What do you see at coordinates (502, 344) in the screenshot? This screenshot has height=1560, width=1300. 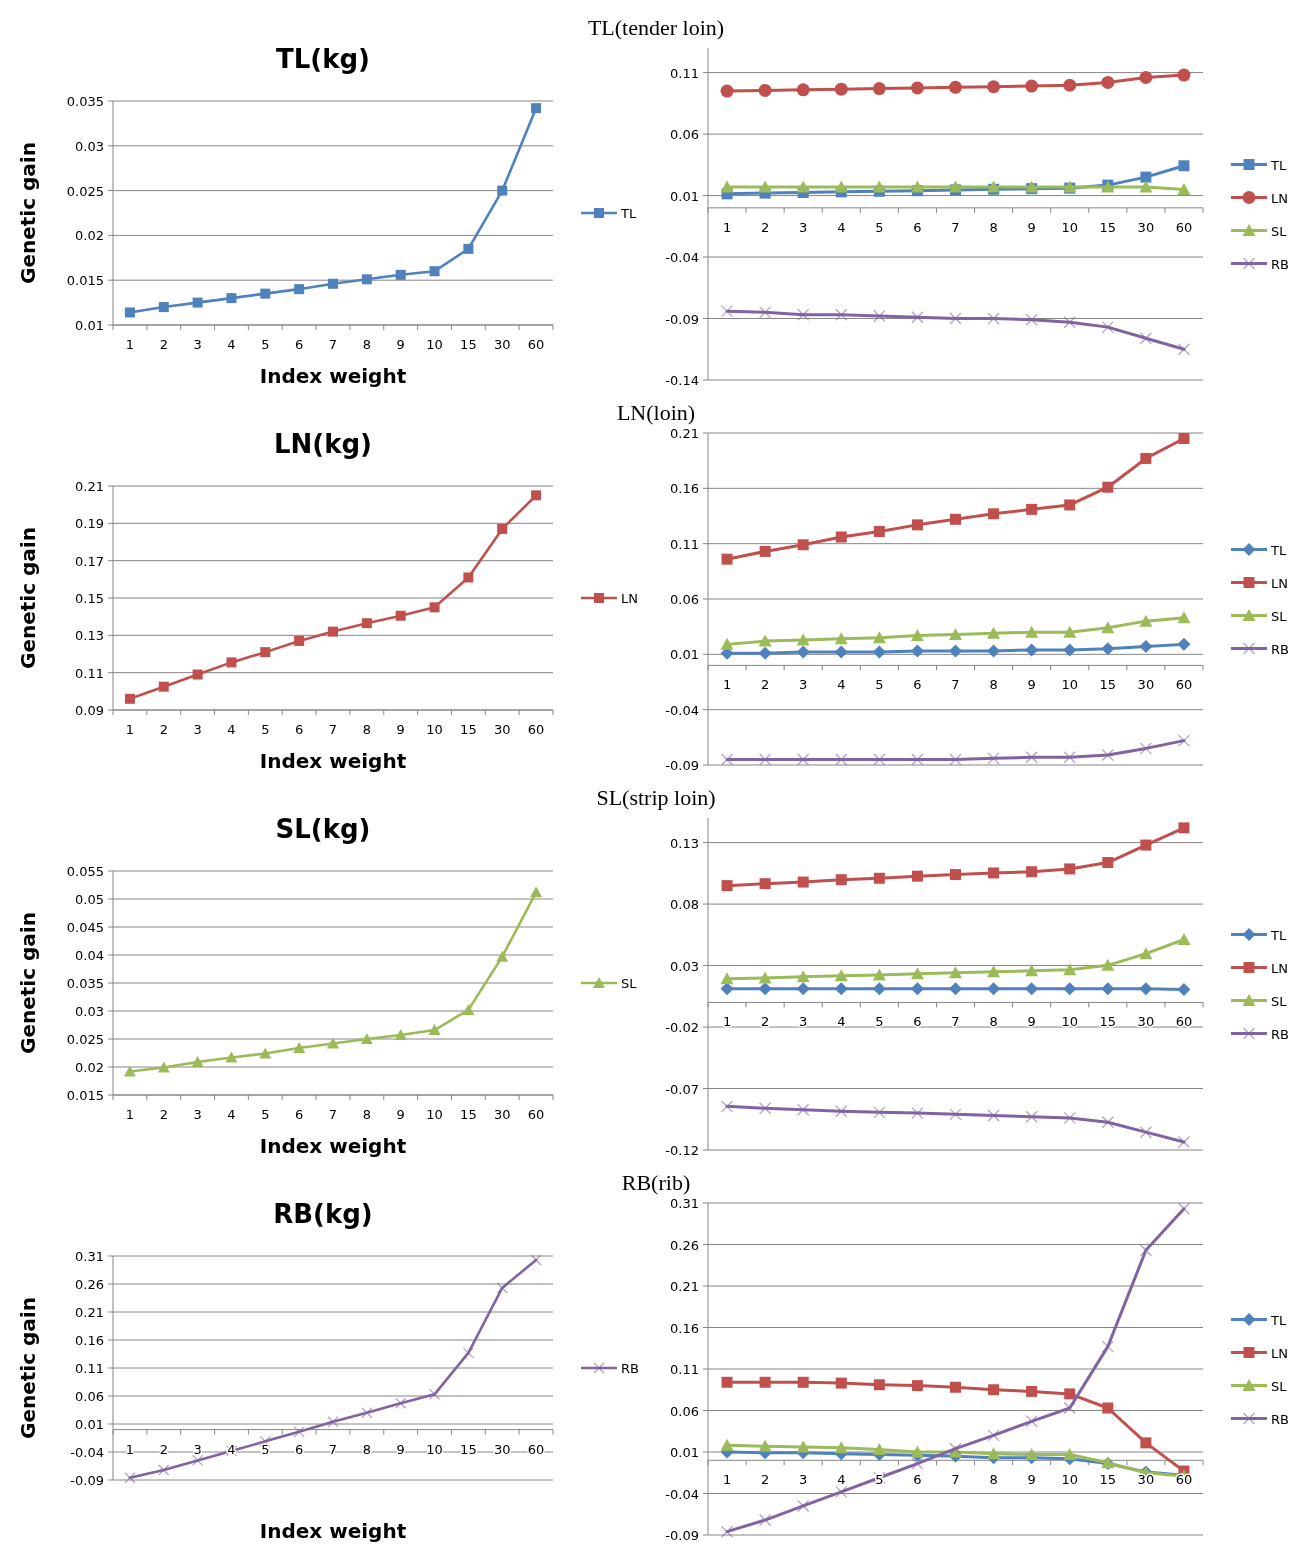 I see `x-tick-label: 30` at bounding box center [502, 344].